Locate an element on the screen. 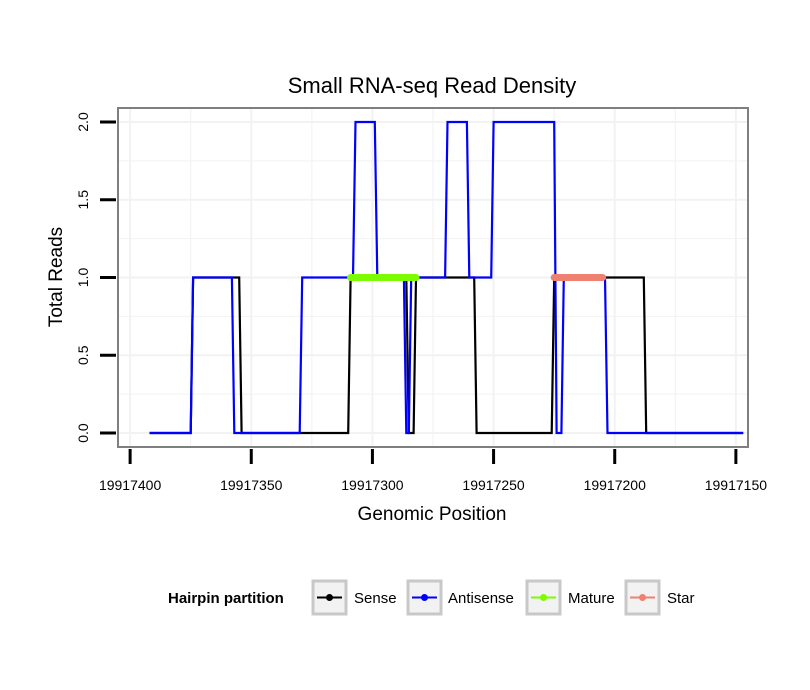 The height and width of the screenshot is (690, 810). legend-item-star: Star is located at coordinates (659, 597).